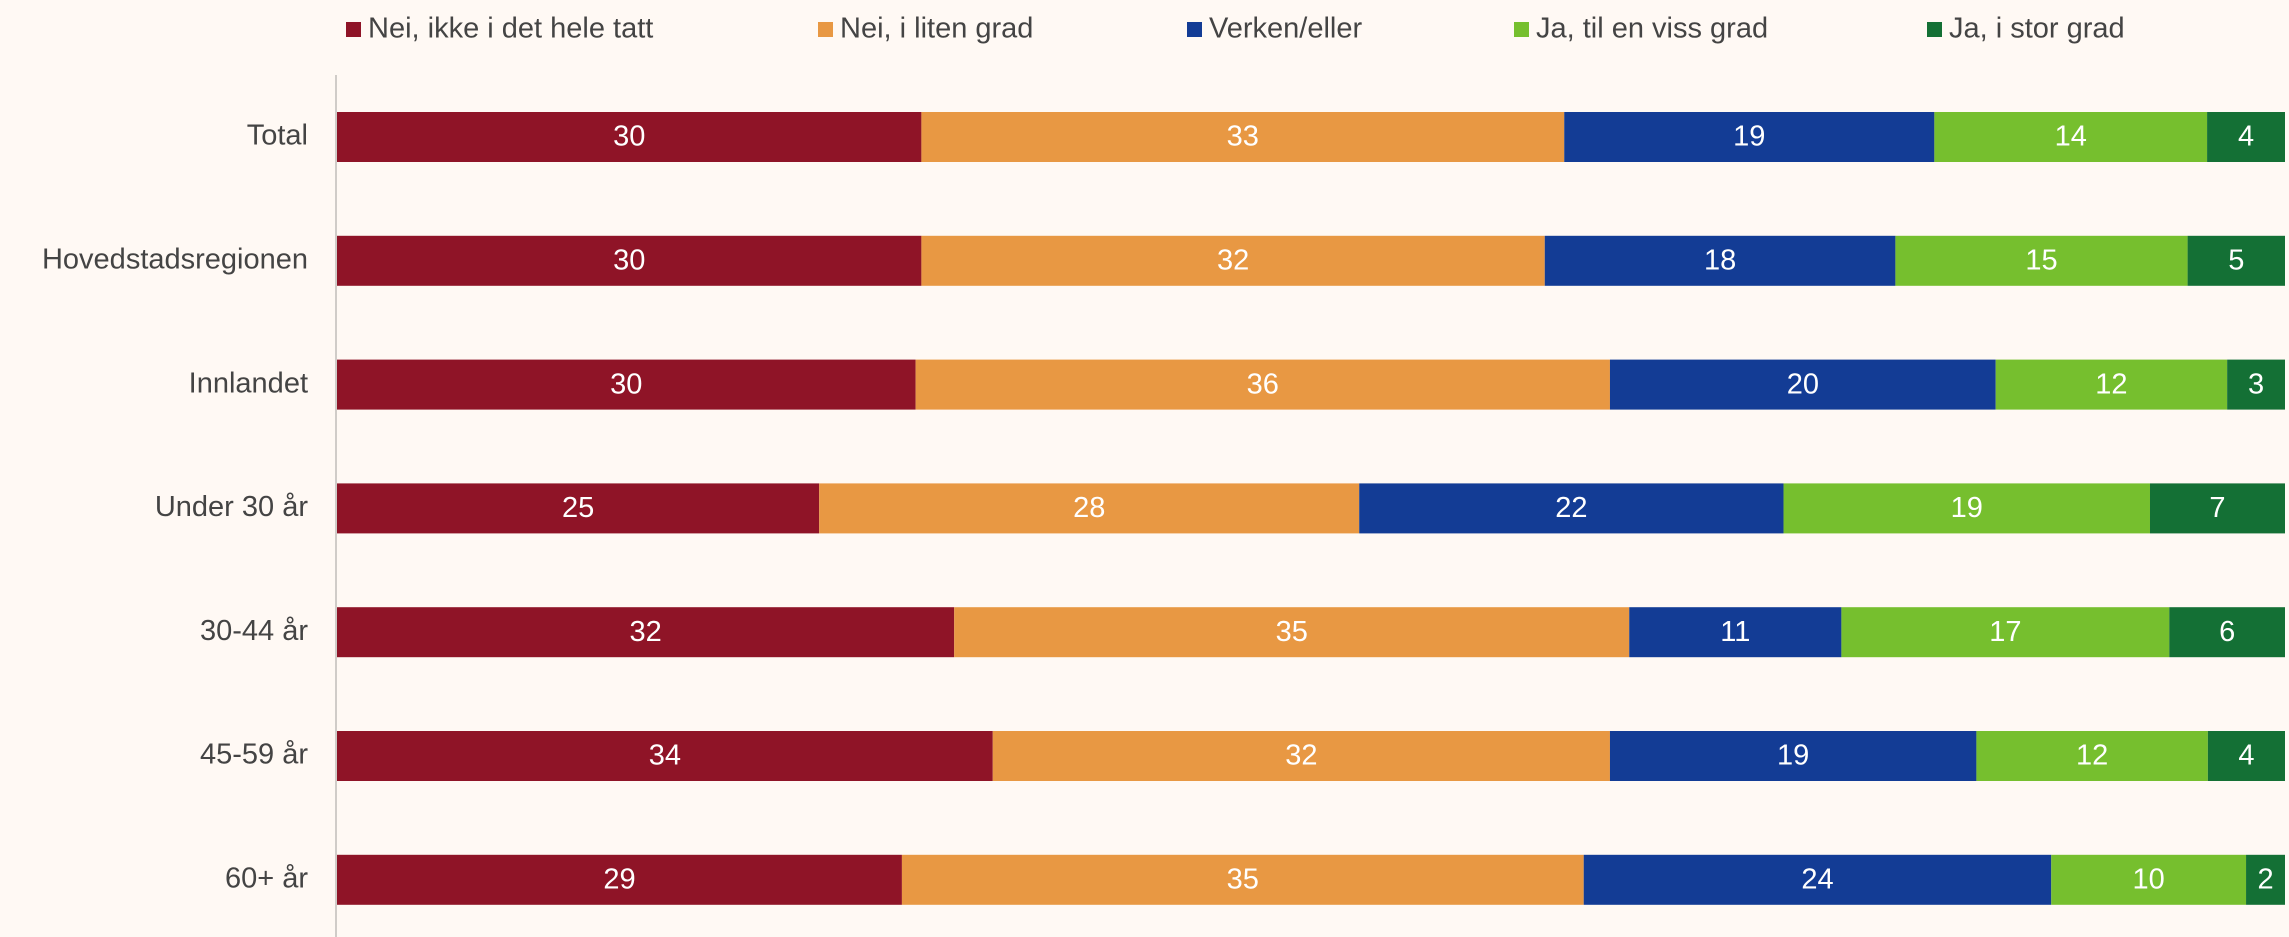 The image size is (2289, 937). I want to click on value-label: 7, so click(2217, 508).